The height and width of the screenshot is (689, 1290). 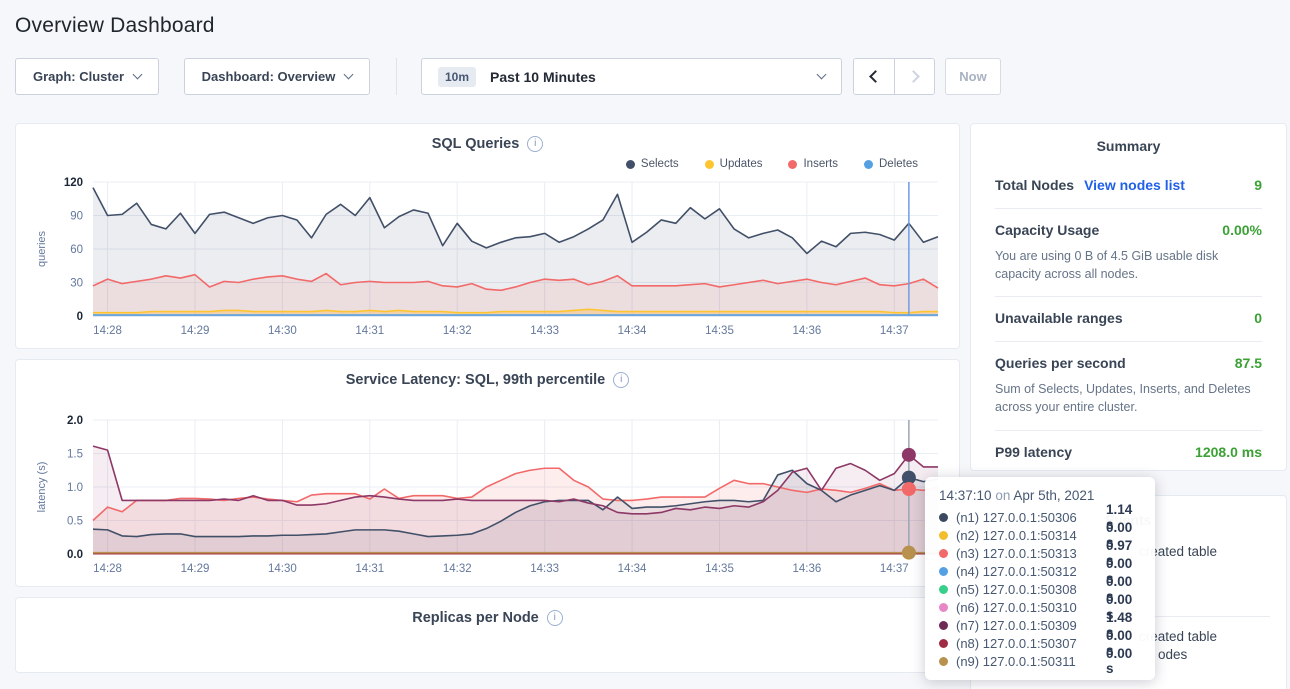 I want to click on chart-title: Replicas per Node, so click(x=475, y=618).